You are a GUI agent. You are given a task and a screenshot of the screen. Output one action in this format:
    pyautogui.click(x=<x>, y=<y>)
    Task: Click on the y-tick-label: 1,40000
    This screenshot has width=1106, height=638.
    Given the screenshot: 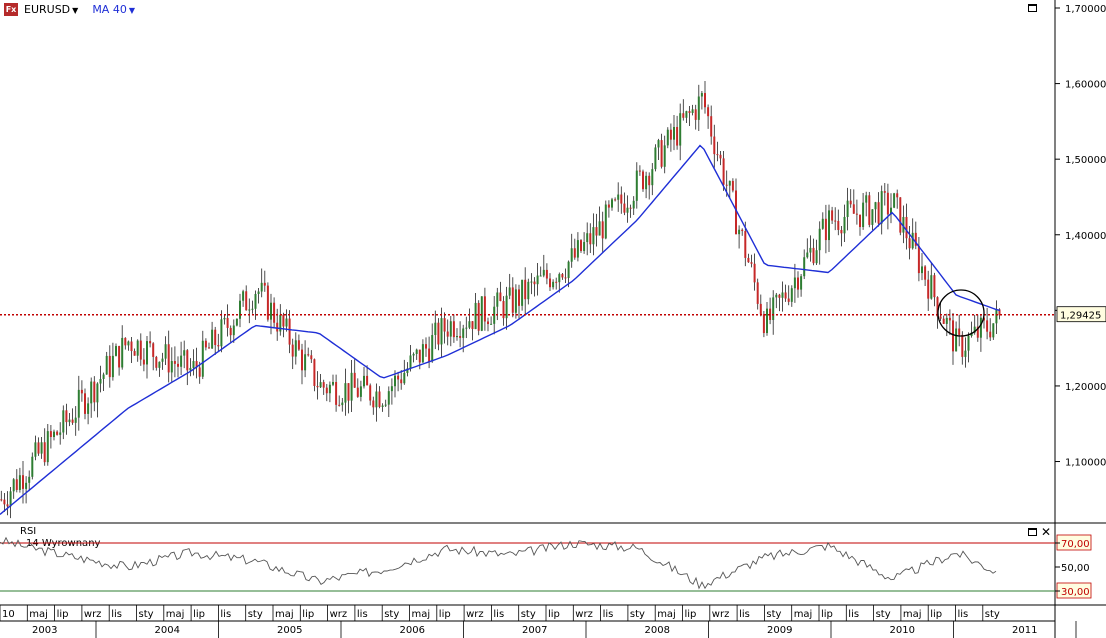 What is the action you would take?
    pyautogui.click(x=1085, y=236)
    